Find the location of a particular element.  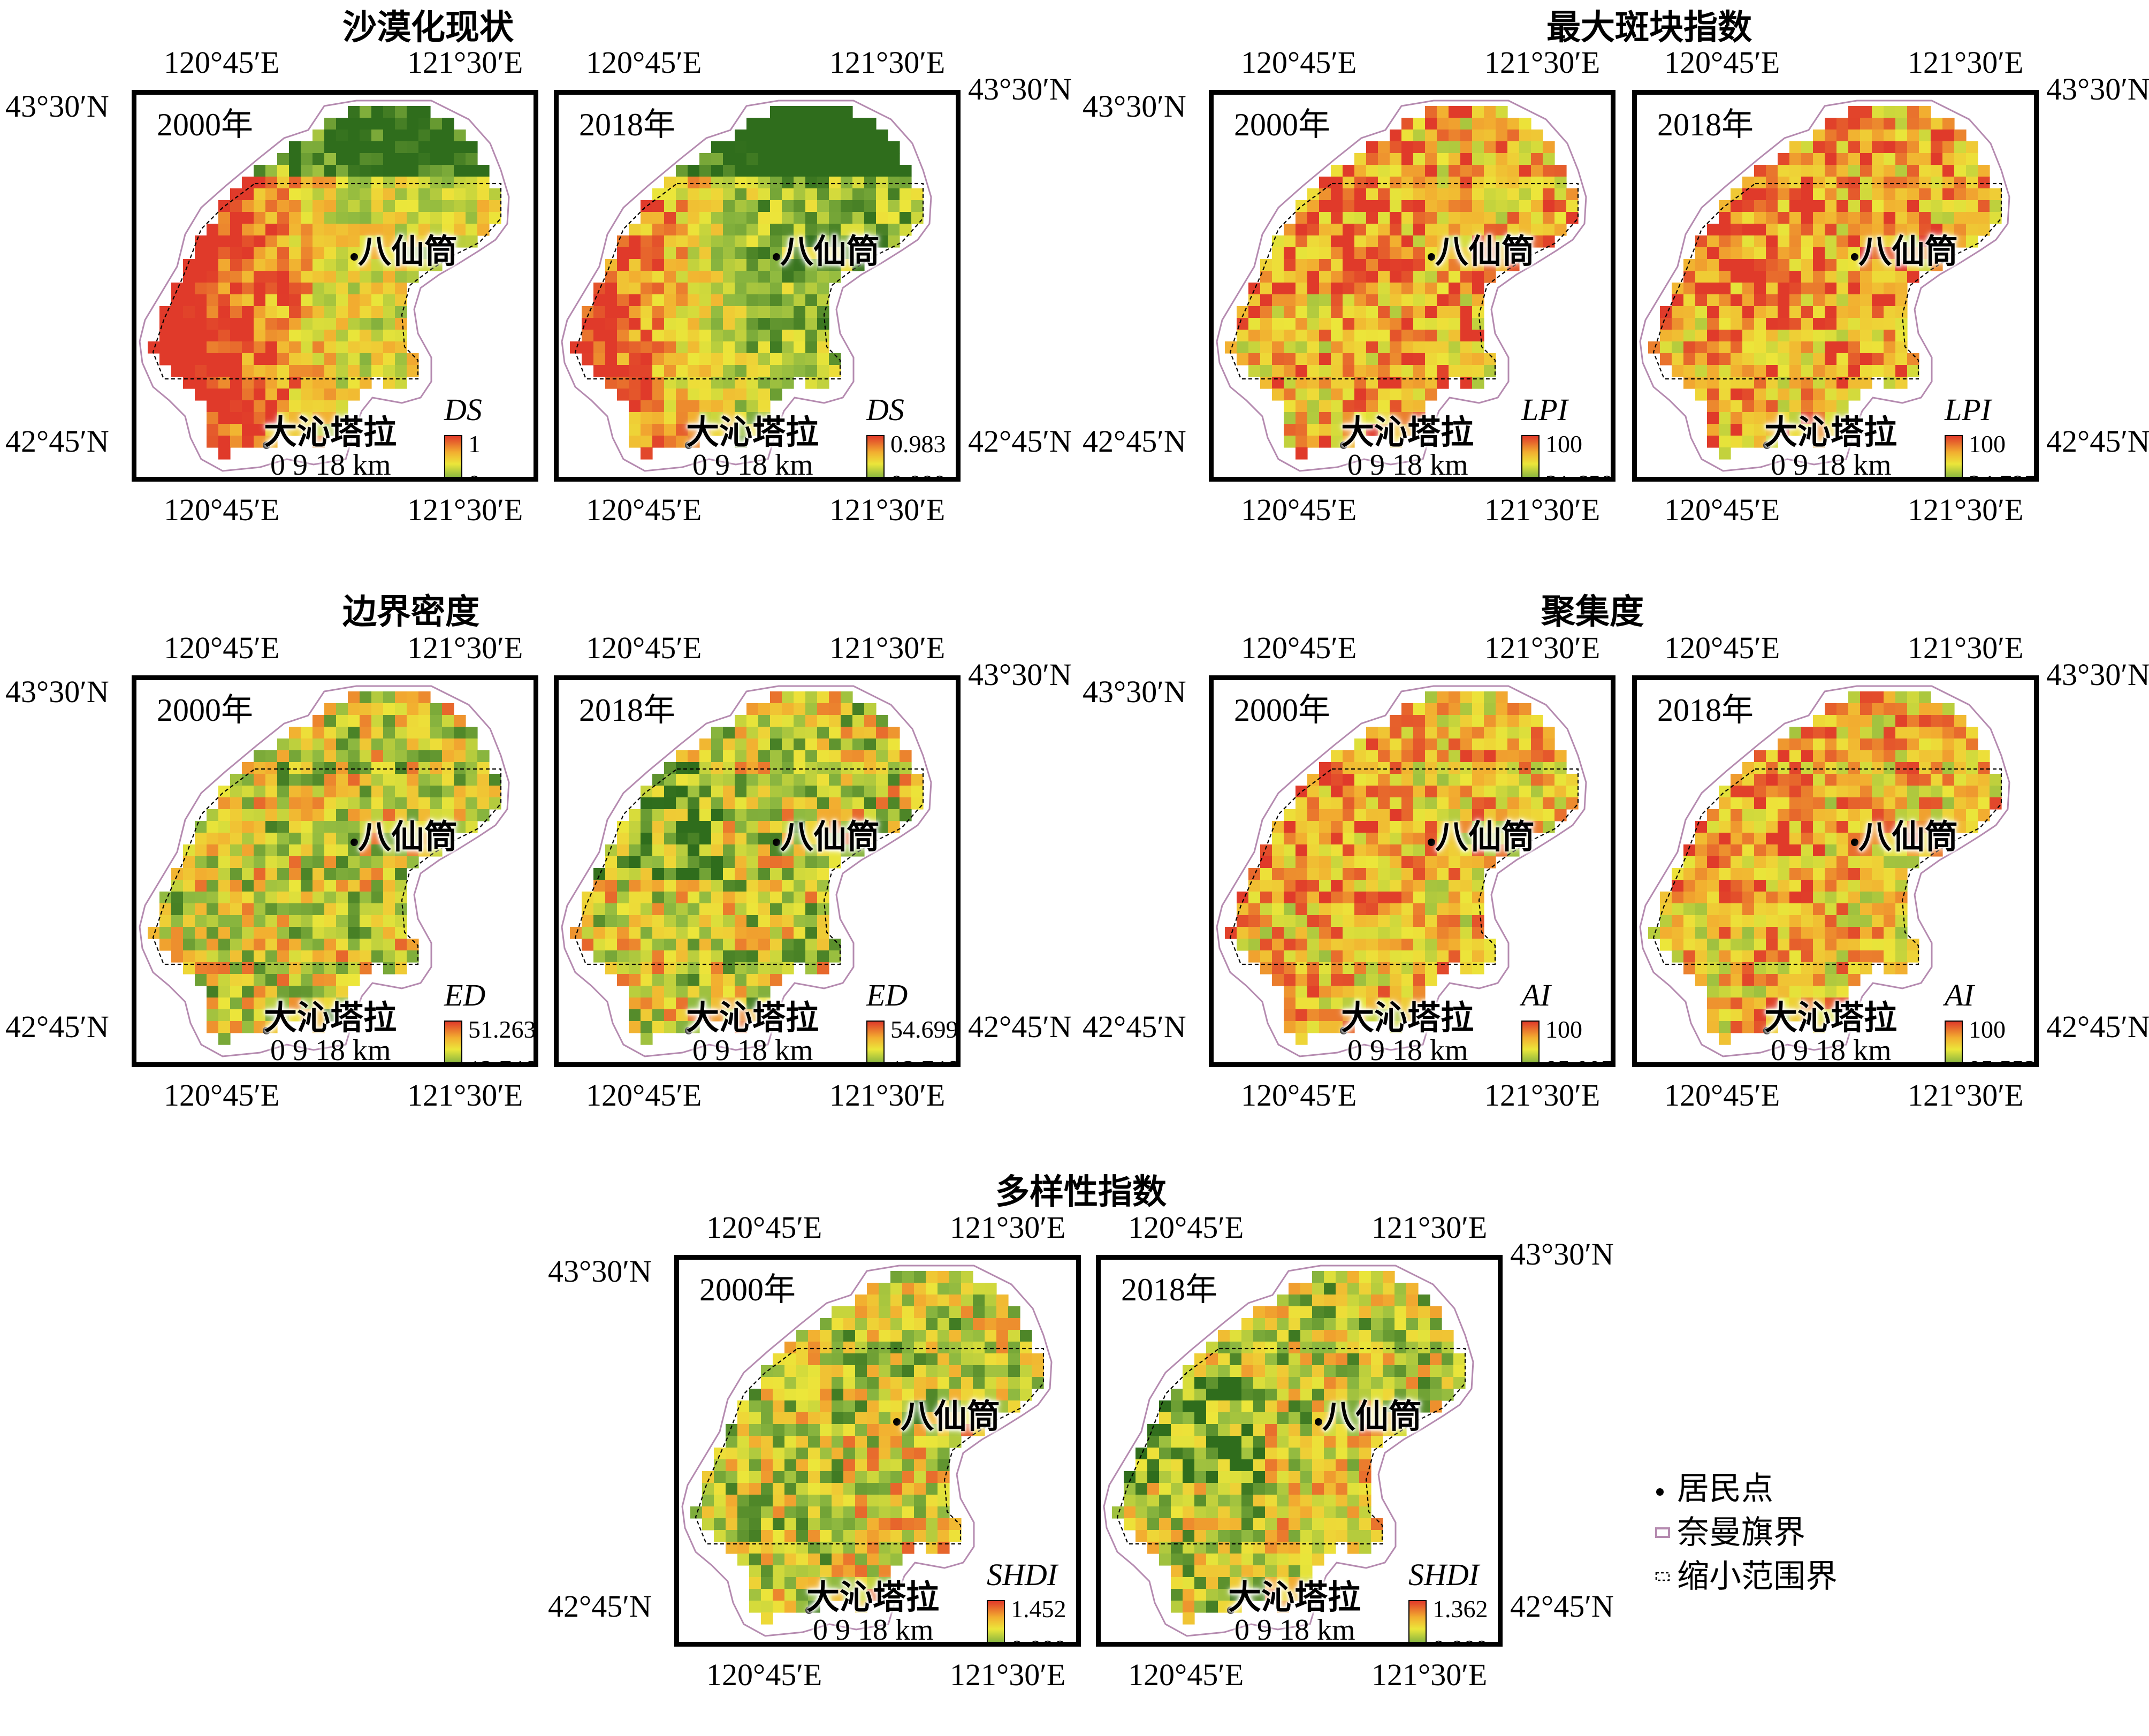

legend-metric-name: LPI is located at coordinates (1544, 410).